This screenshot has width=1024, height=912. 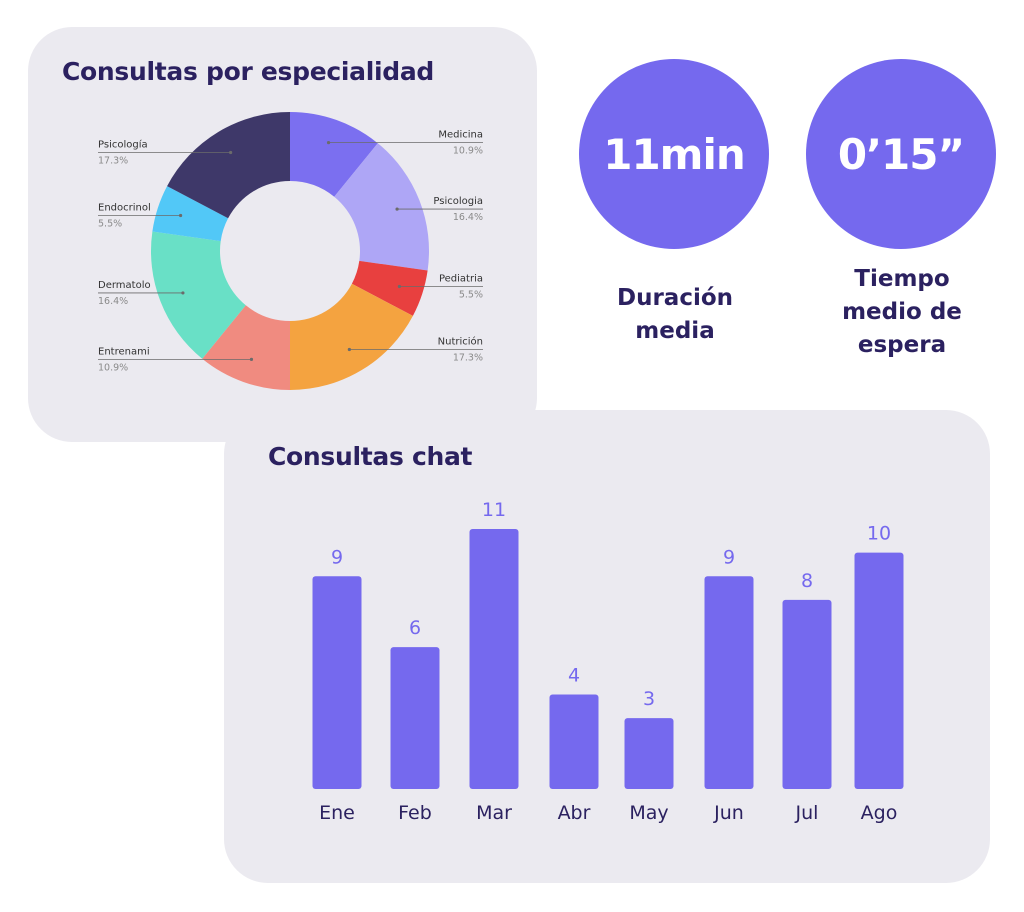 What do you see at coordinates (337, 813) in the screenshot?
I see `bar-category-label: Ene` at bounding box center [337, 813].